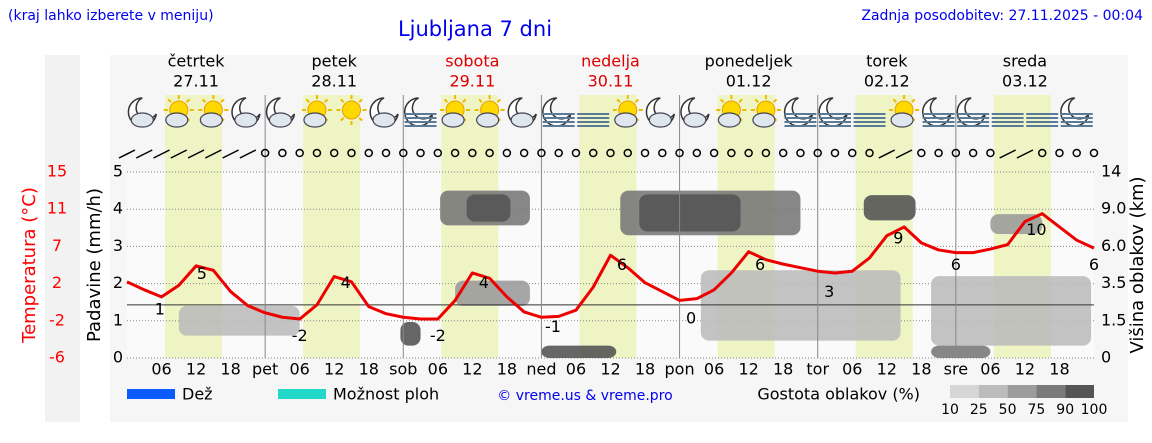  What do you see at coordinates (1094, 410) in the screenshot?
I see `density-tick-label: 100` at bounding box center [1094, 410].